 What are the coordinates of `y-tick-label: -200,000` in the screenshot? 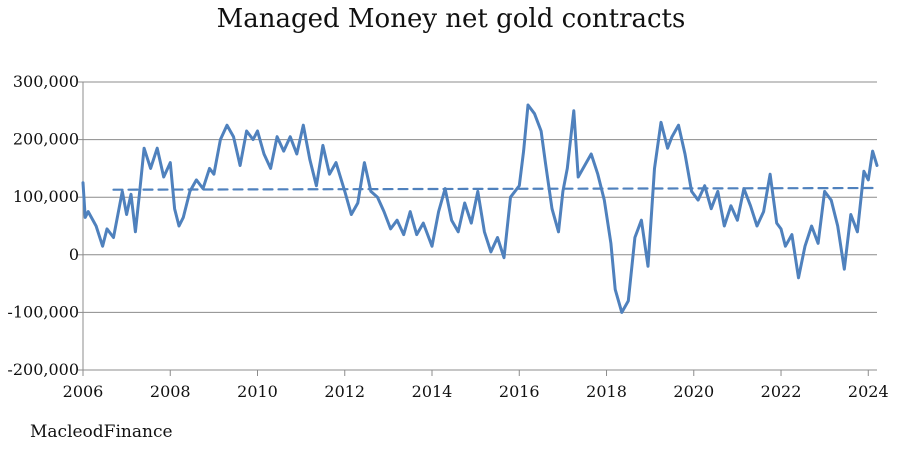 It's located at (43, 369).